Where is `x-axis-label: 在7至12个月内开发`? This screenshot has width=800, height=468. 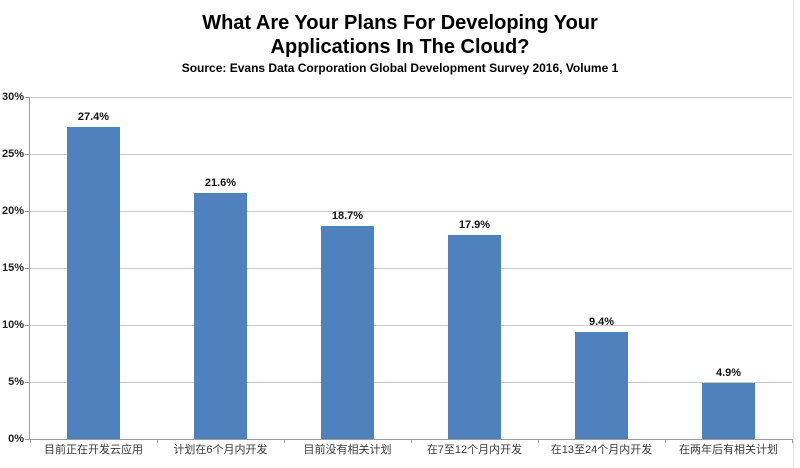
x-axis-label: 在7至12个月内开发 is located at coordinates (474, 450).